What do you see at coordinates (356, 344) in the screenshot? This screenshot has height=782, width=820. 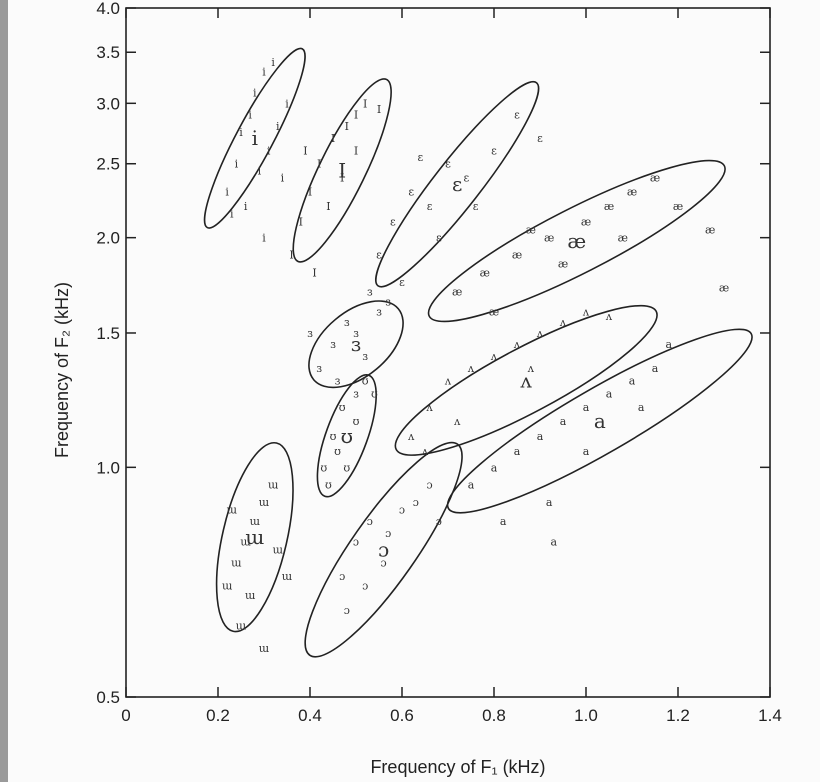 I see `vowel-region-label: ɜ` at bounding box center [356, 344].